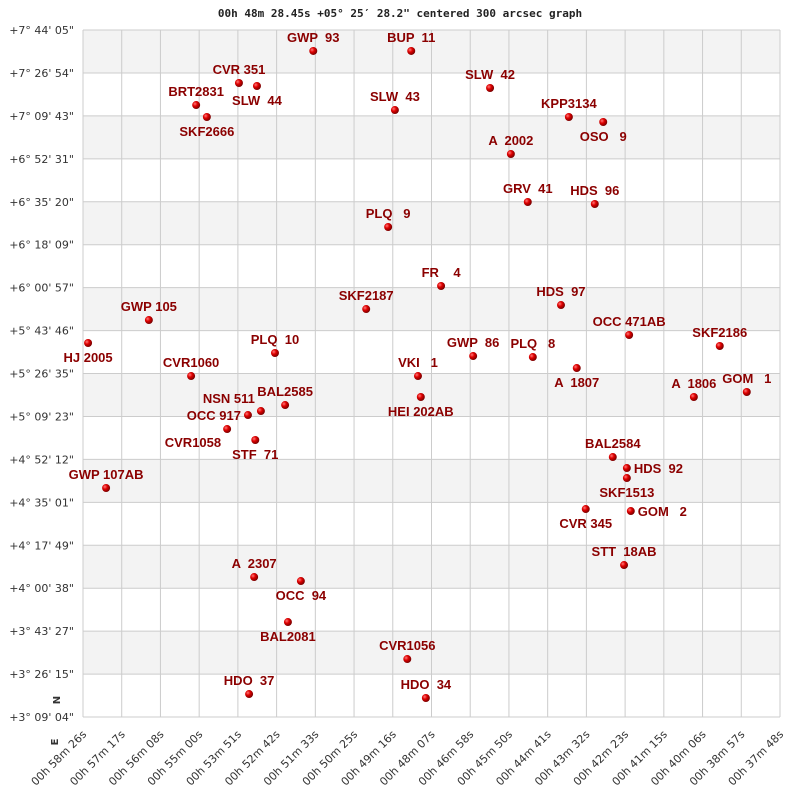  Describe the element at coordinates (395, 96) in the screenshot. I see `star-label: SLW 43` at that location.